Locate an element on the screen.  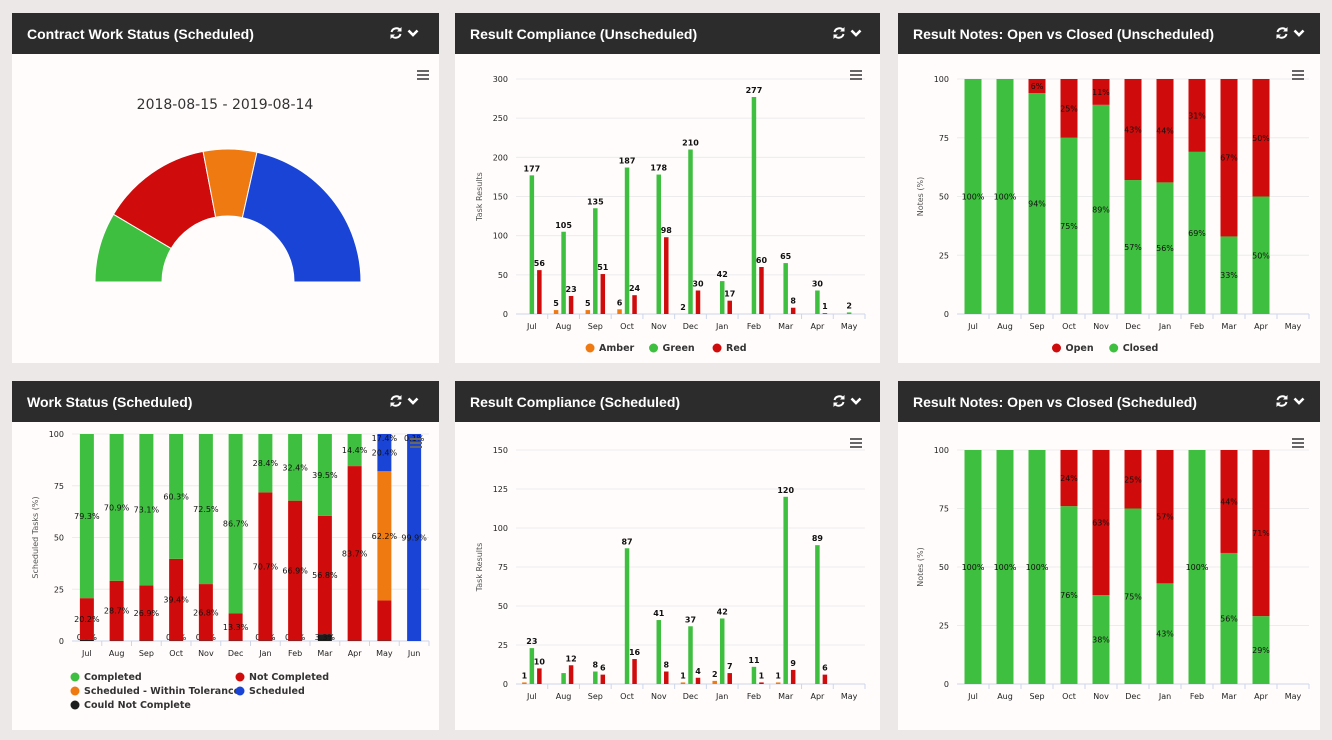
bar-segment-scheduled is located at coordinates (414, 537).